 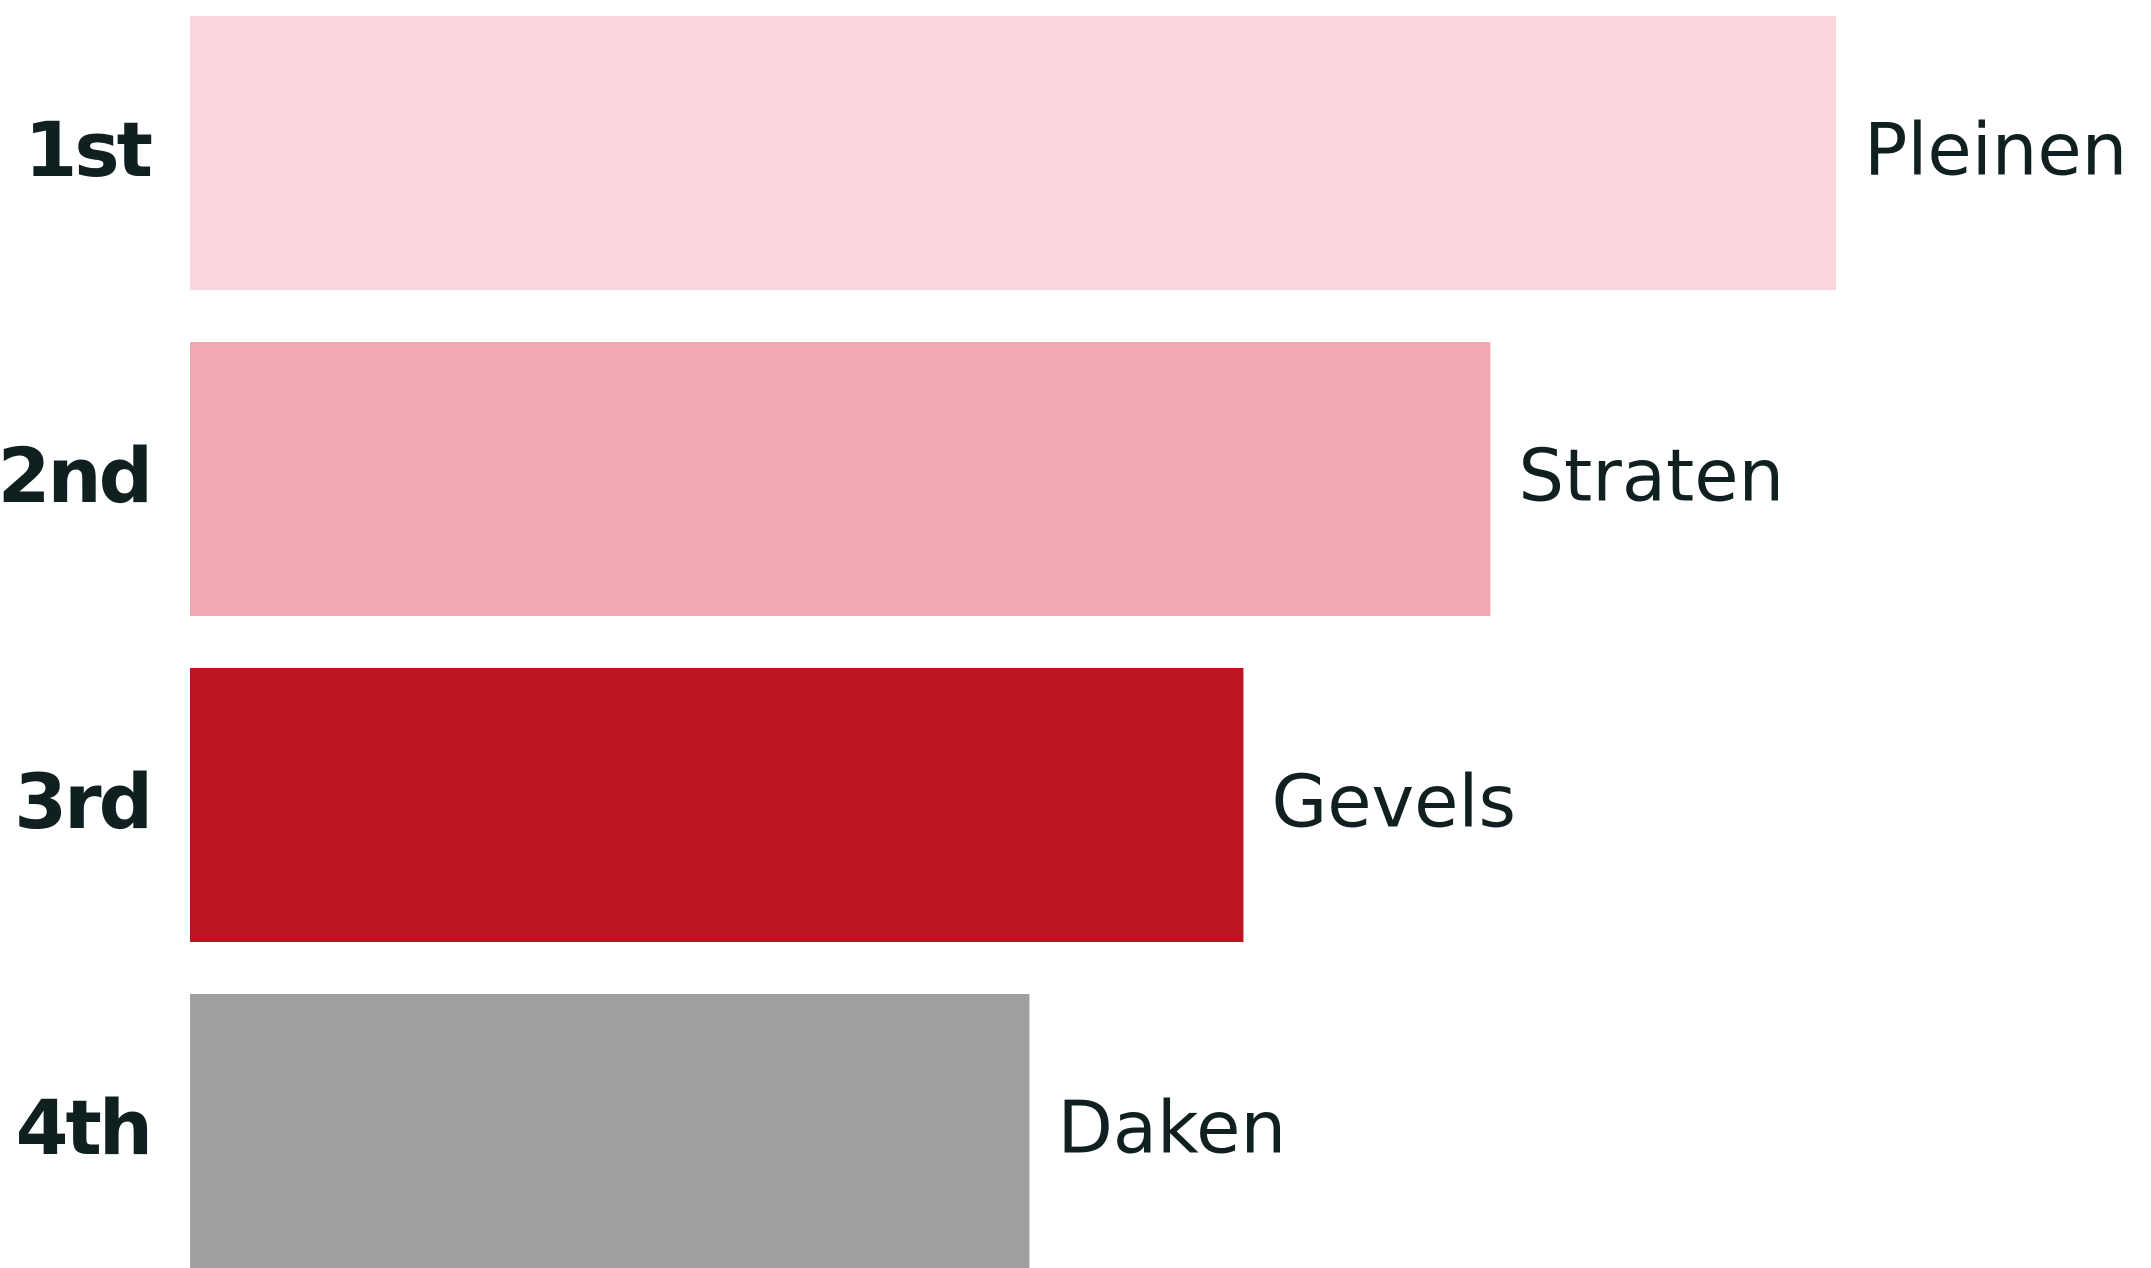 I want to click on category-label: Gevels, so click(x=1393, y=802).